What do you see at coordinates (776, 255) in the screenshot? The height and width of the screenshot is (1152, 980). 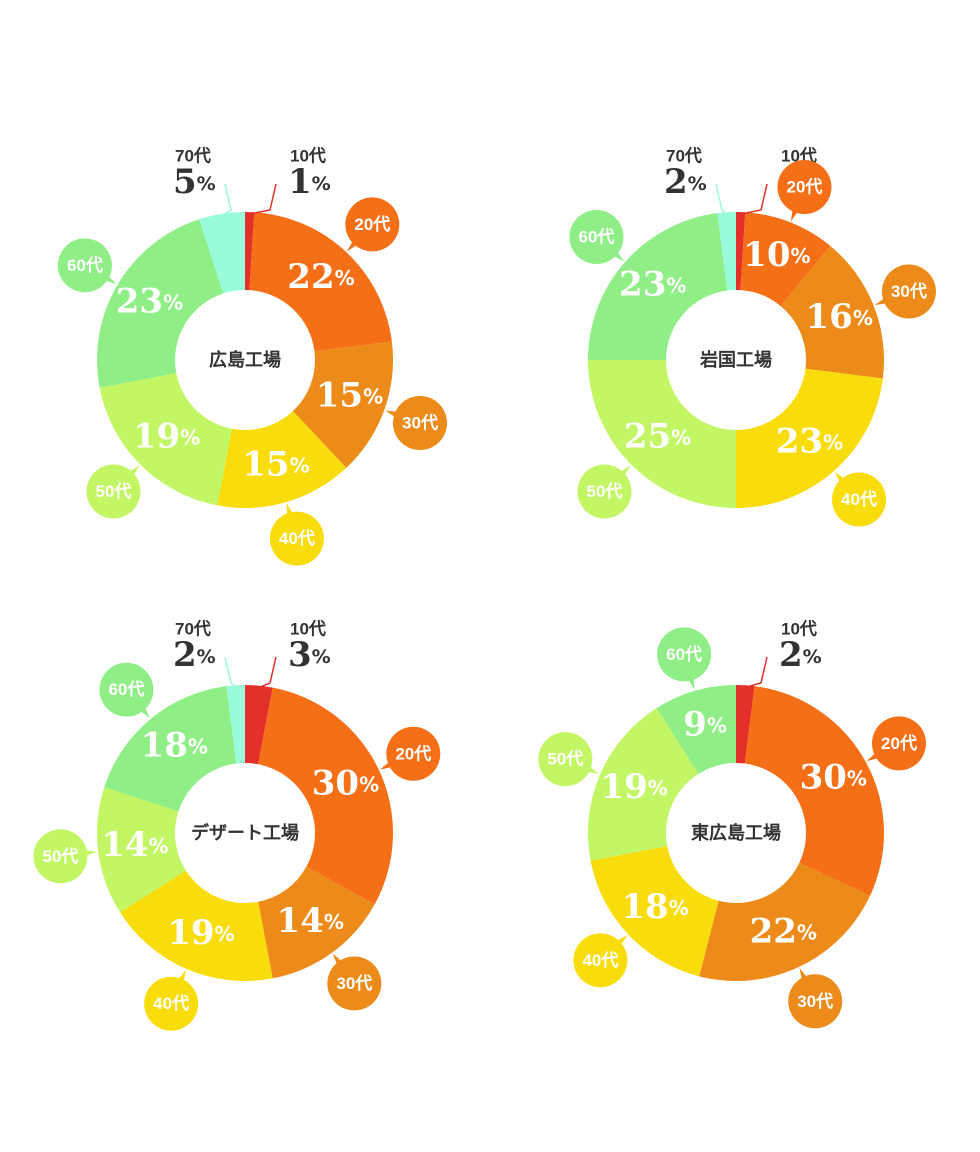 I see `value-label-20: 10%` at bounding box center [776, 255].